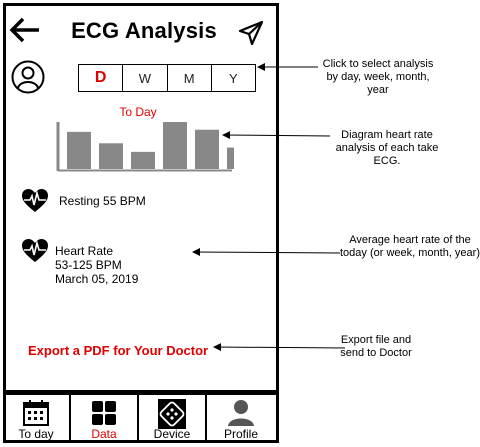 The width and height of the screenshot is (480, 447). I want to click on heart-rate-range: 53-125 BPM, so click(88, 265).